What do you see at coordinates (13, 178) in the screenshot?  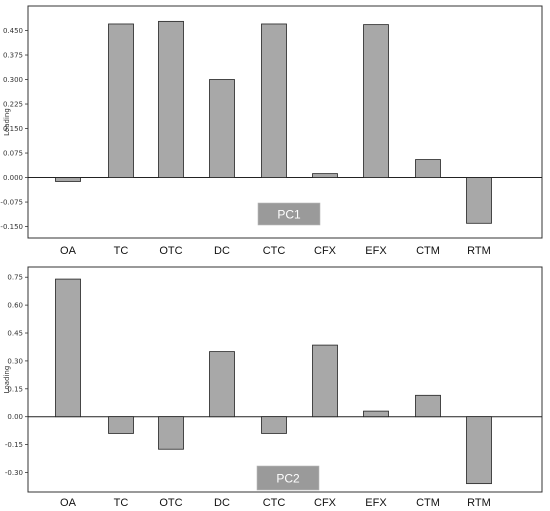 I see `y-tick-label: 0.000` at bounding box center [13, 178].